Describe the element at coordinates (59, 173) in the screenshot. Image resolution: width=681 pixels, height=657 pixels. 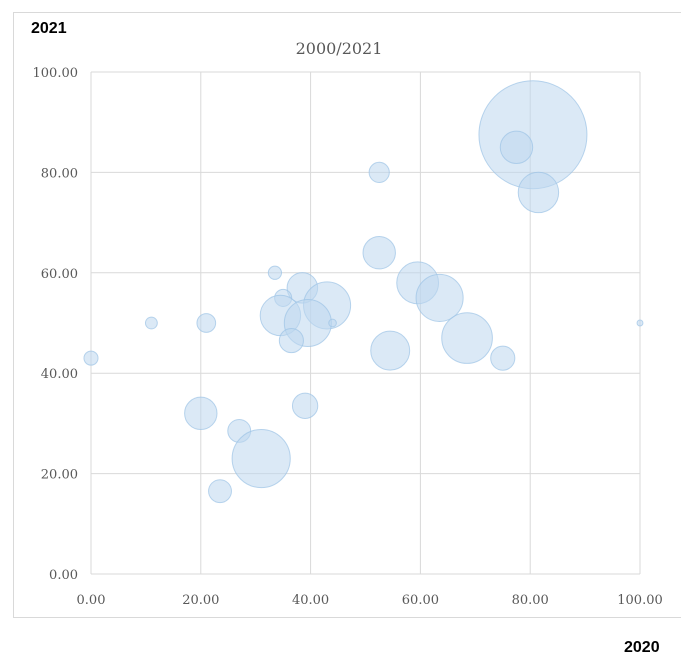
I see `y-tick-label: 80.00` at that location.